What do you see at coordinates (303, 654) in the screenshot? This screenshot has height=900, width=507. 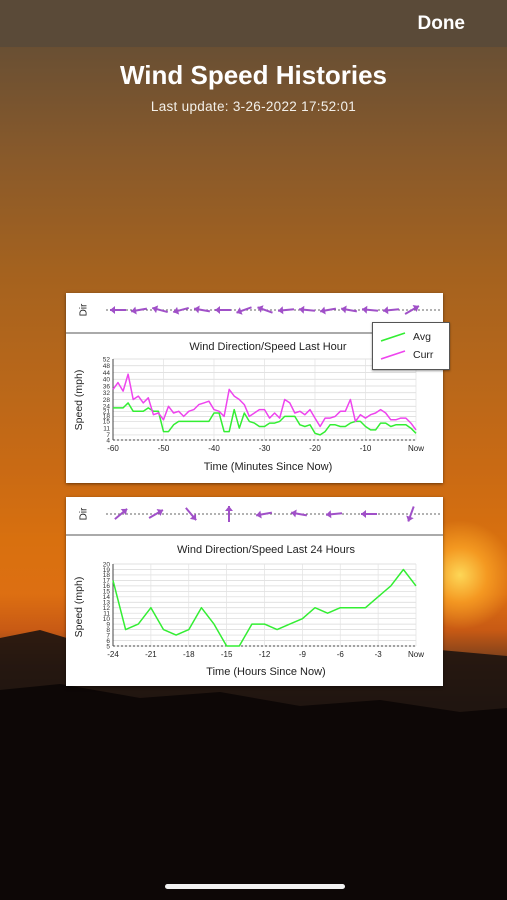 I see `x-tick-label: -9` at bounding box center [303, 654].